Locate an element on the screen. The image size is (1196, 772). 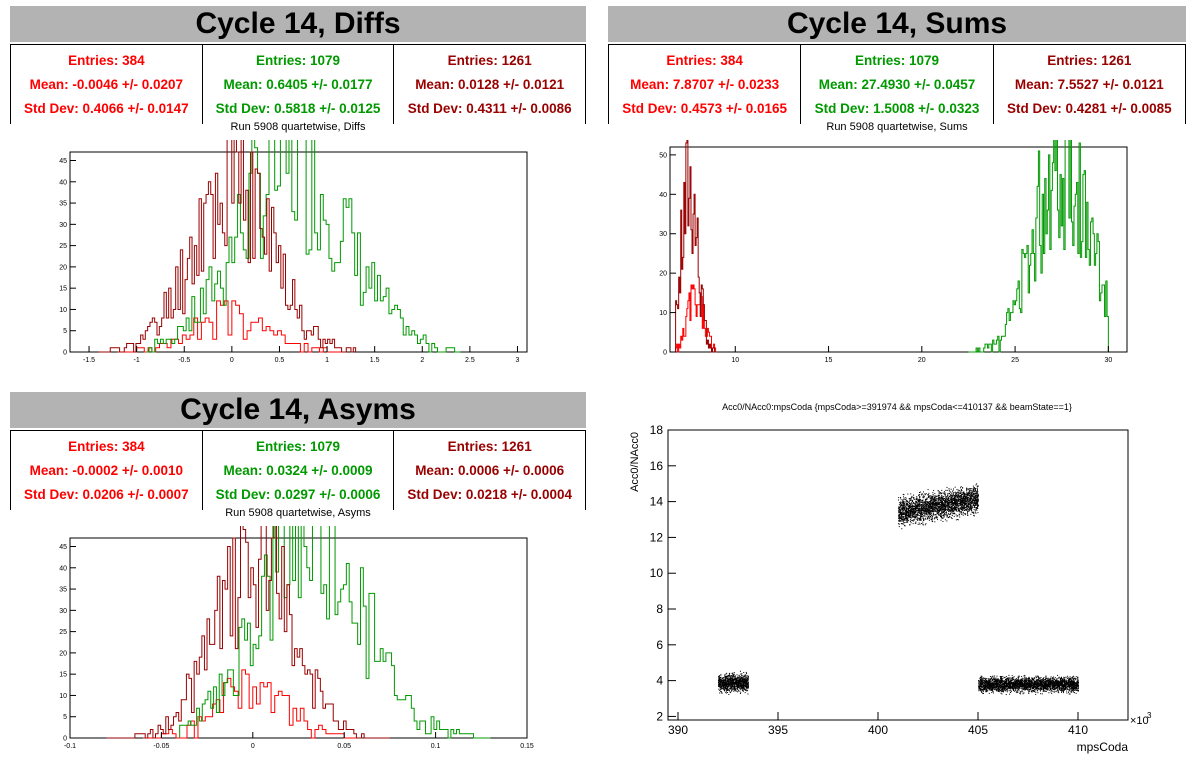
y-tick-label: 8 is located at coordinates (659, 609).